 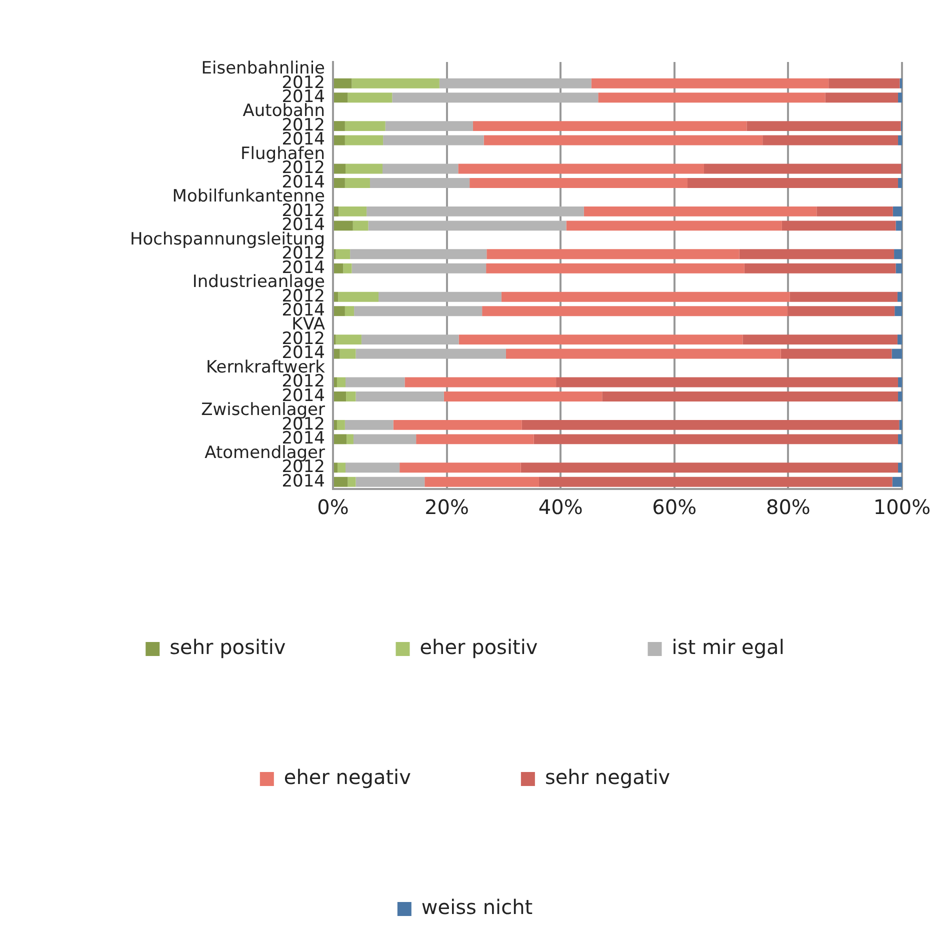 What do you see at coordinates (479, 647) in the screenshot?
I see `legend-label: eher positiv` at bounding box center [479, 647].